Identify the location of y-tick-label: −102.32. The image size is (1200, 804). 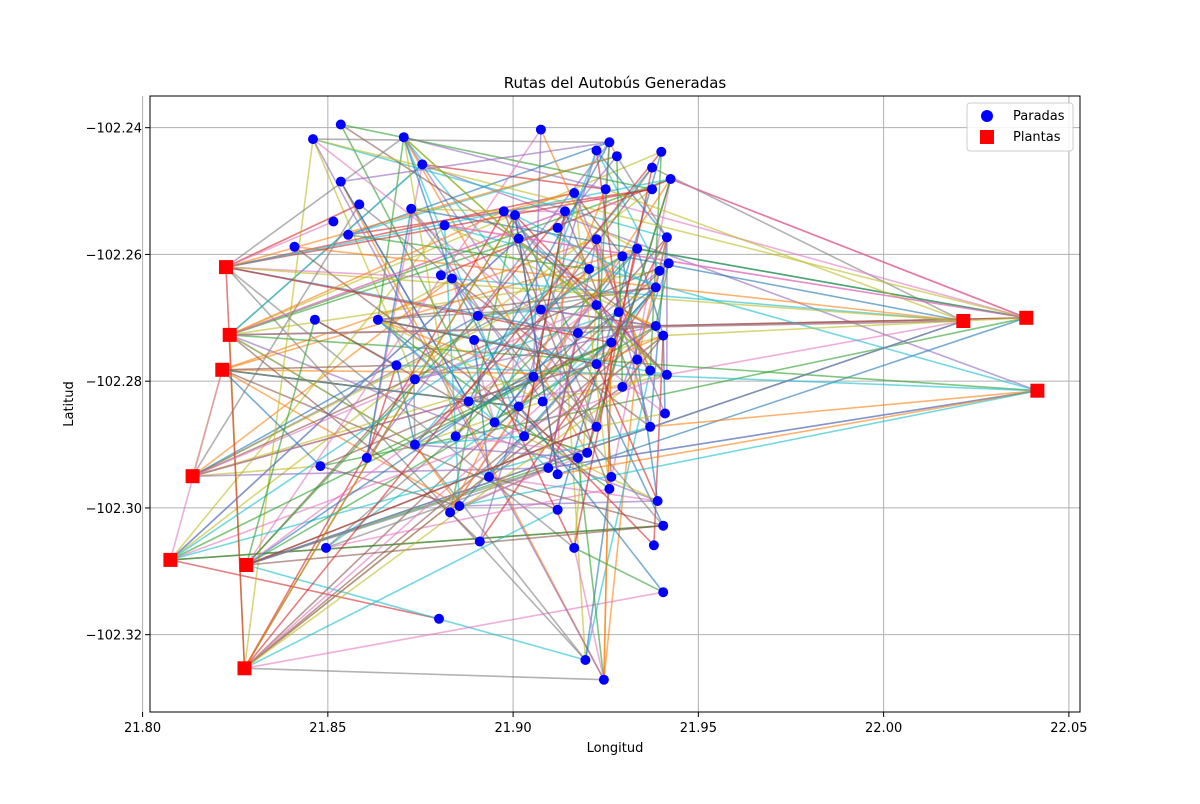
(114, 636).